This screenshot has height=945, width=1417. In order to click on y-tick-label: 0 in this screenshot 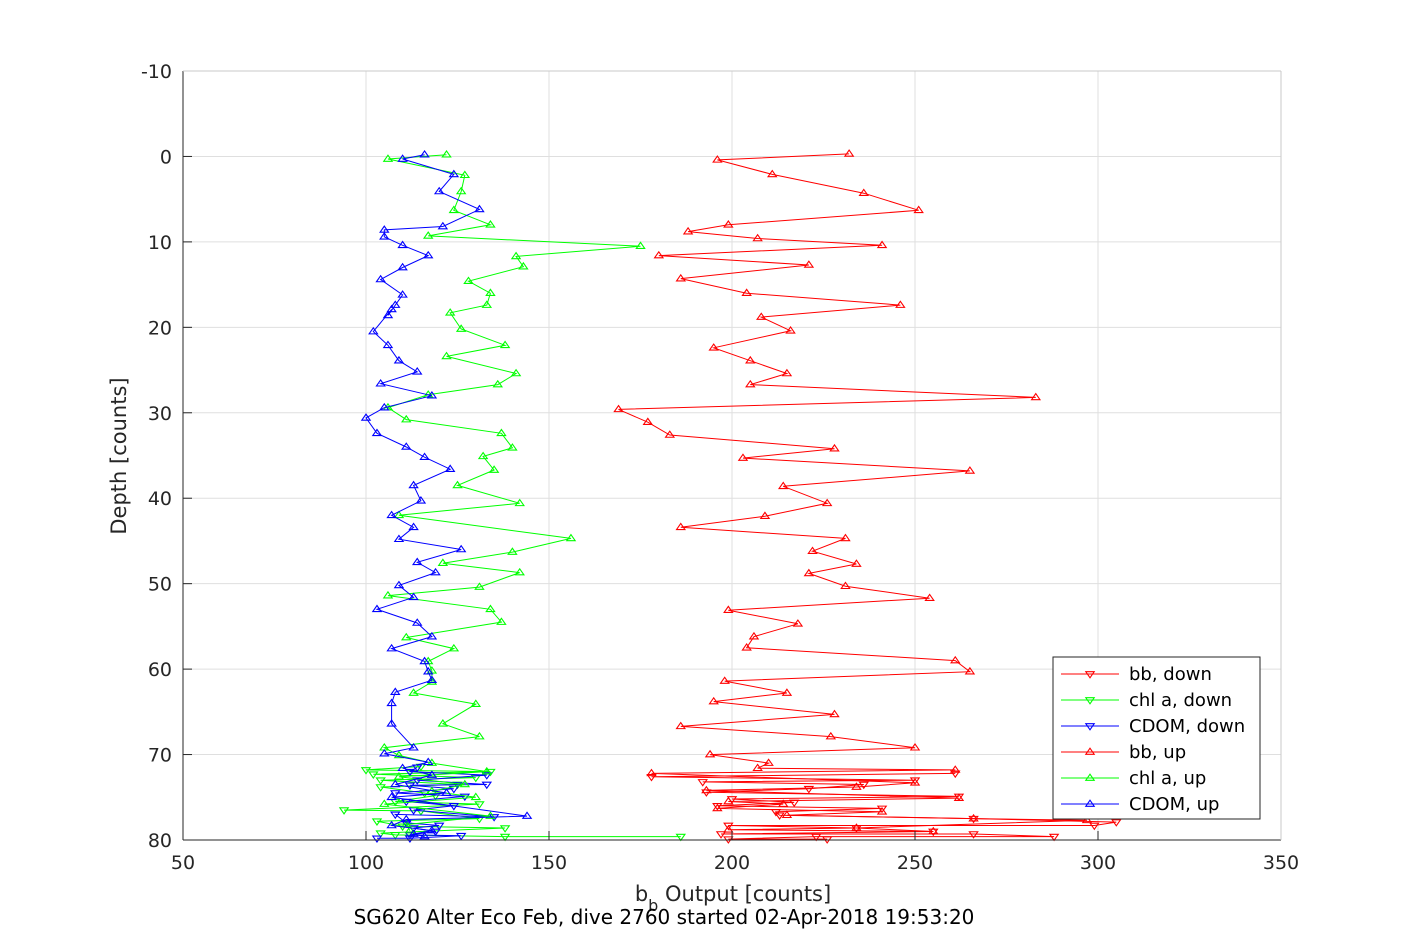, I will do `click(166, 157)`.